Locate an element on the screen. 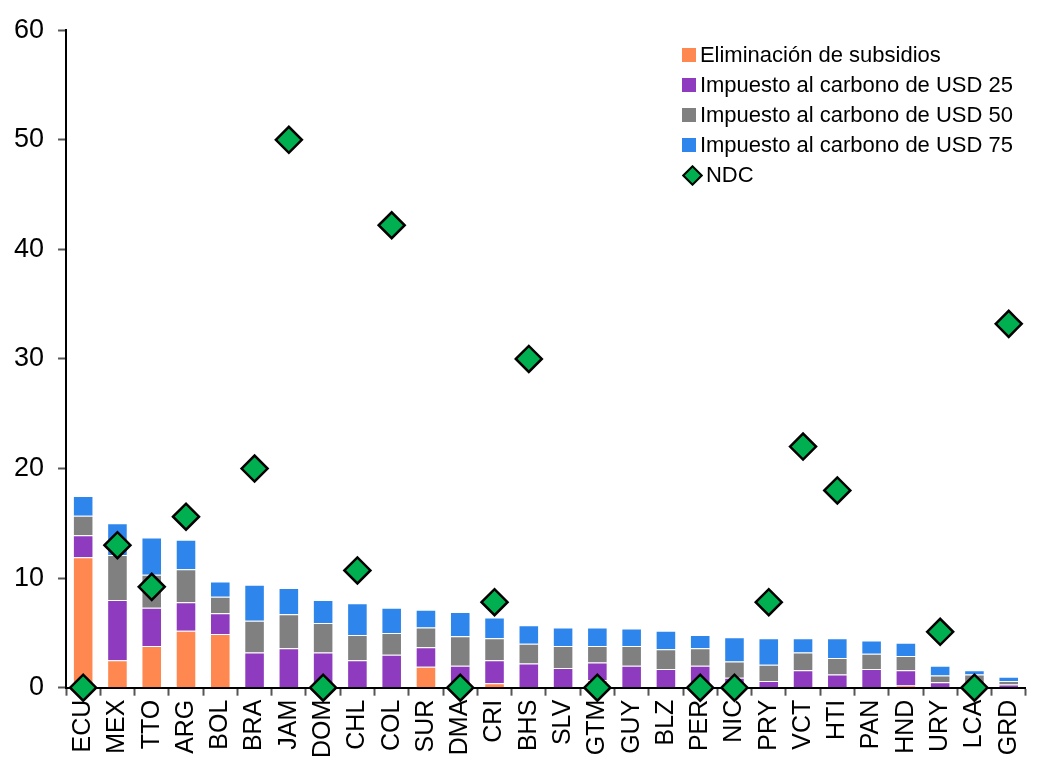 This screenshot has width=1043, height=762. x-tick-label: GUY is located at coordinates (629, 726).